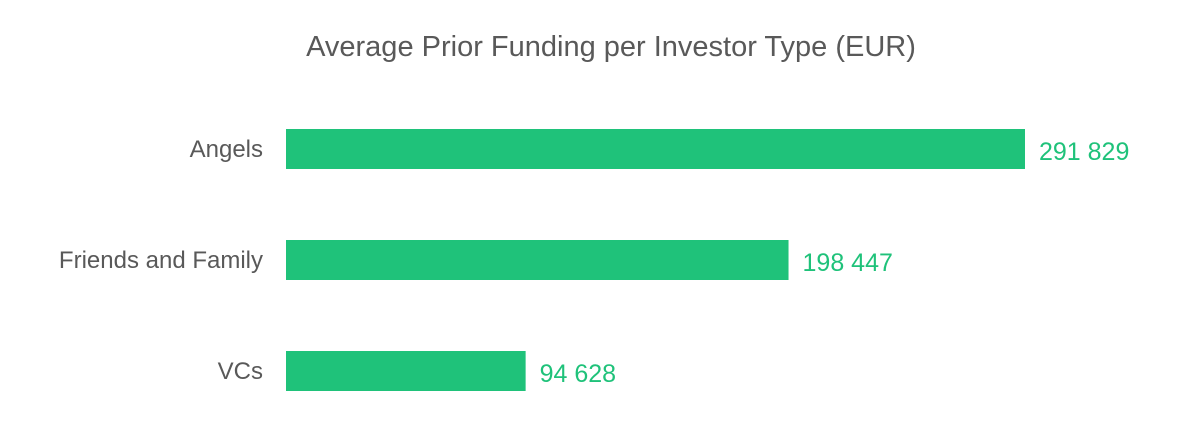 The image size is (1178, 430). Describe the element at coordinates (161, 260) in the screenshot. I see `category-label: Friends and Family` at that location.